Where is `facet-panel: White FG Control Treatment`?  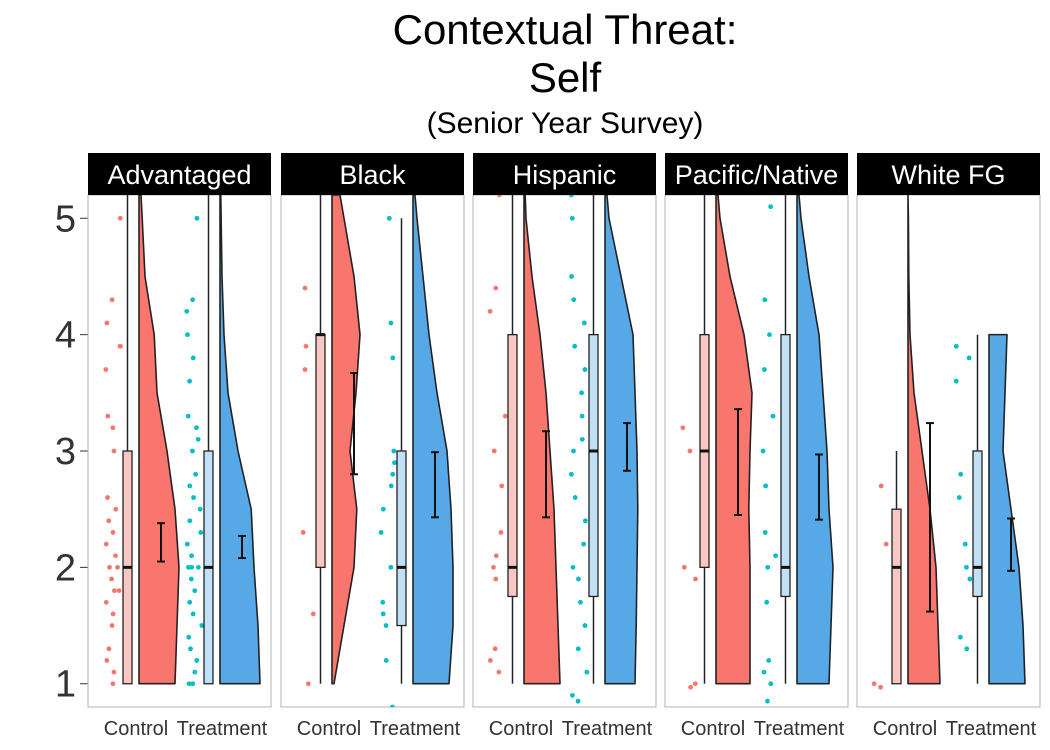 facet-panel: White FG Control Treatment is located at coordinates (948, 446).